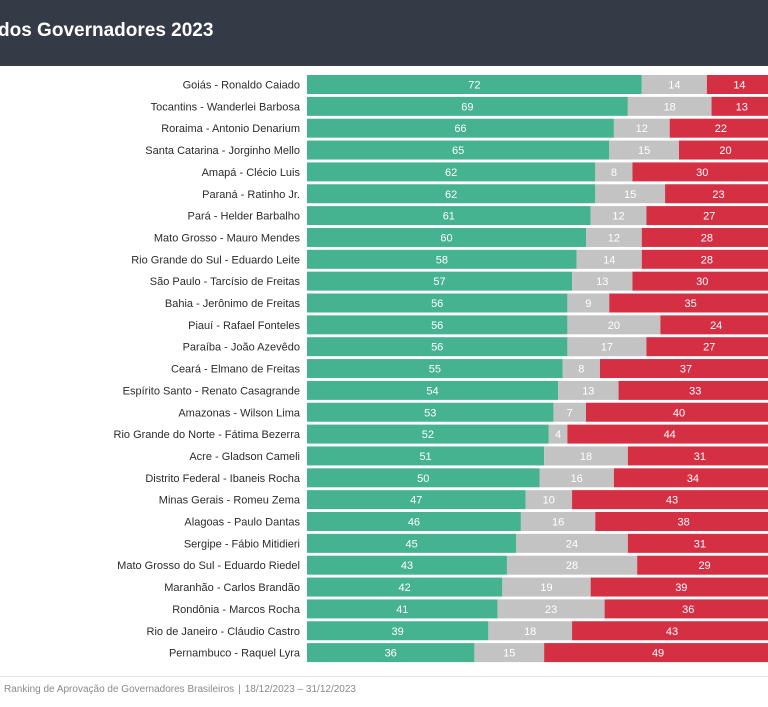  Describe the element at coordinates (446, 238) in the screenshot. I see `data-label: 60` at that location.